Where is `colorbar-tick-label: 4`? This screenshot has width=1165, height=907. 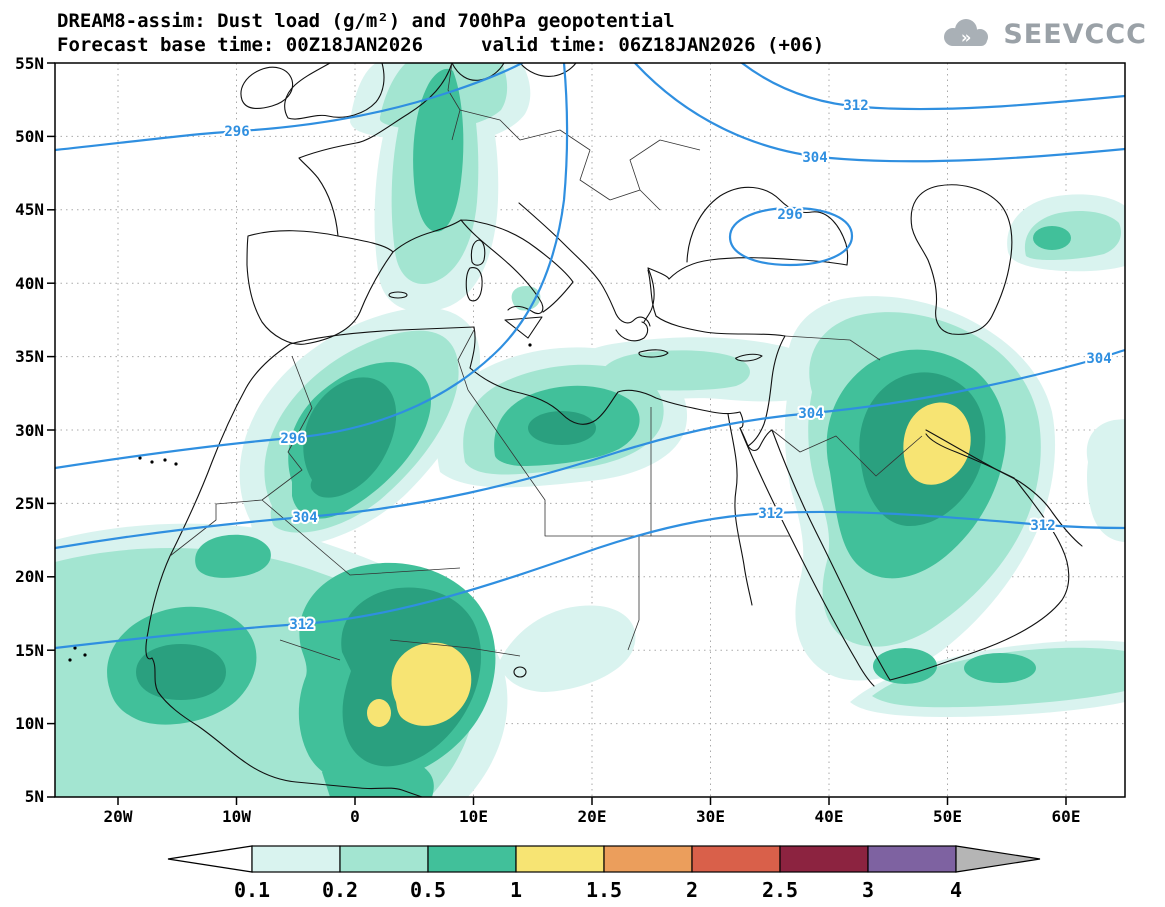 colorbar-tick-label: 4 is located at coordinates (956, 890).